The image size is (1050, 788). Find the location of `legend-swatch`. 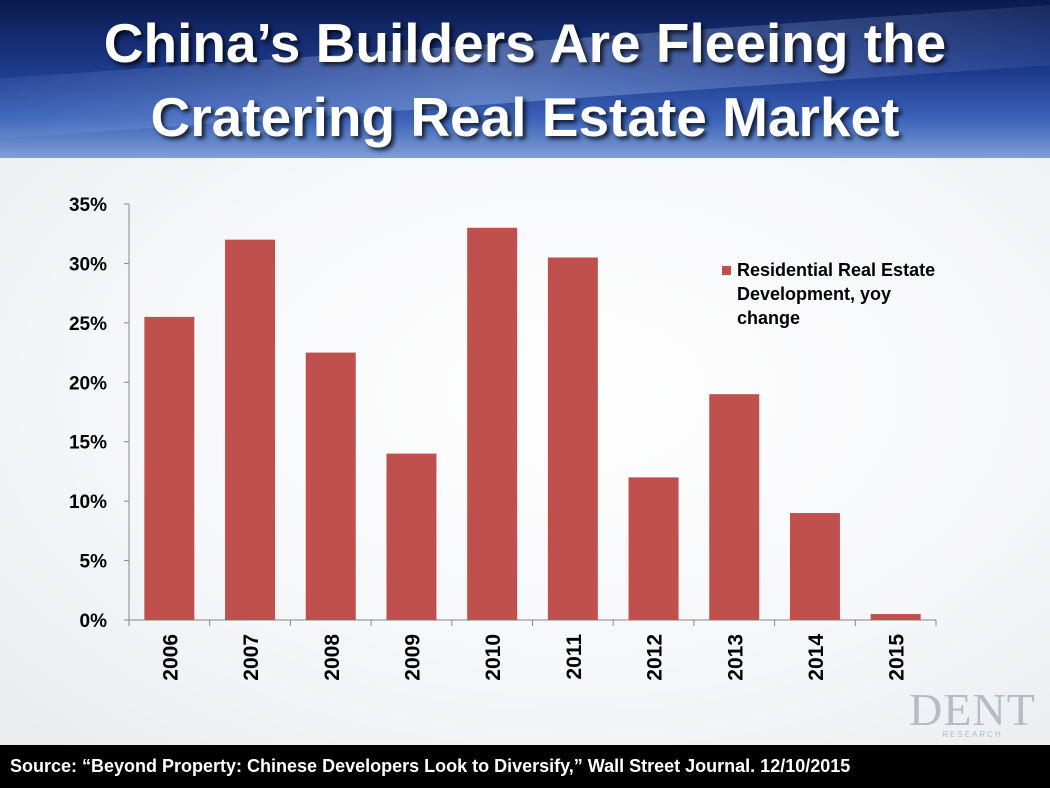

legend-swatch is located at coordinates (726, 270).